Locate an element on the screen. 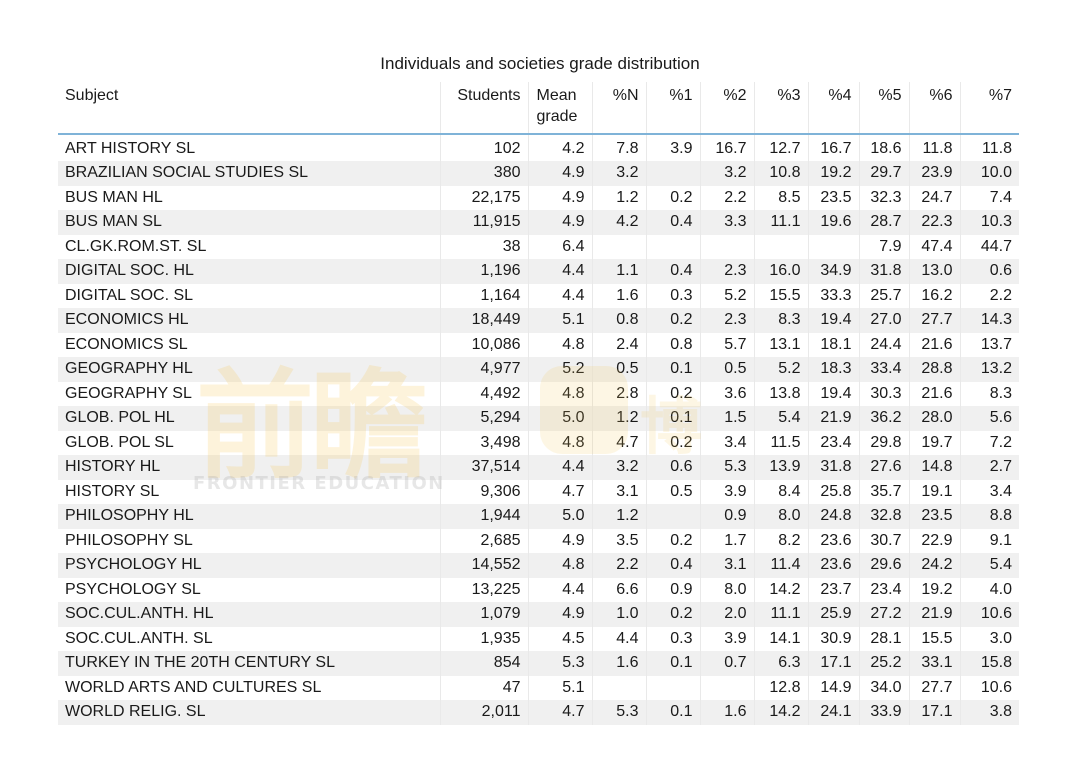 Image resolution: width=1080 pixels, height=764 pixels. value-cell: 4.8 is located at coordinates (560, 393).